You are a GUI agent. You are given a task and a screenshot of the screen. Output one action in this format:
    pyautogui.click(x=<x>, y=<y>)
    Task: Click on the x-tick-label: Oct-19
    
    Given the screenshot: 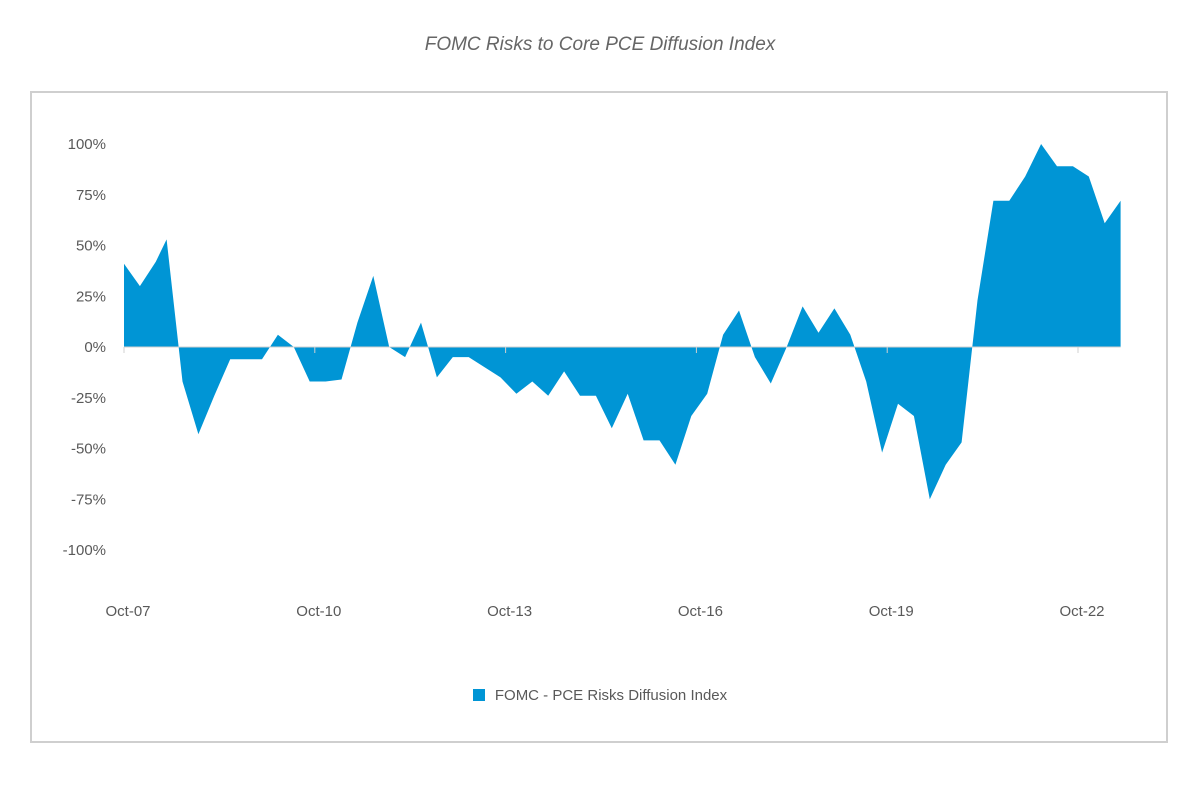 What is the action you would take?
    pyautogui.click(x=891, y=611)
    